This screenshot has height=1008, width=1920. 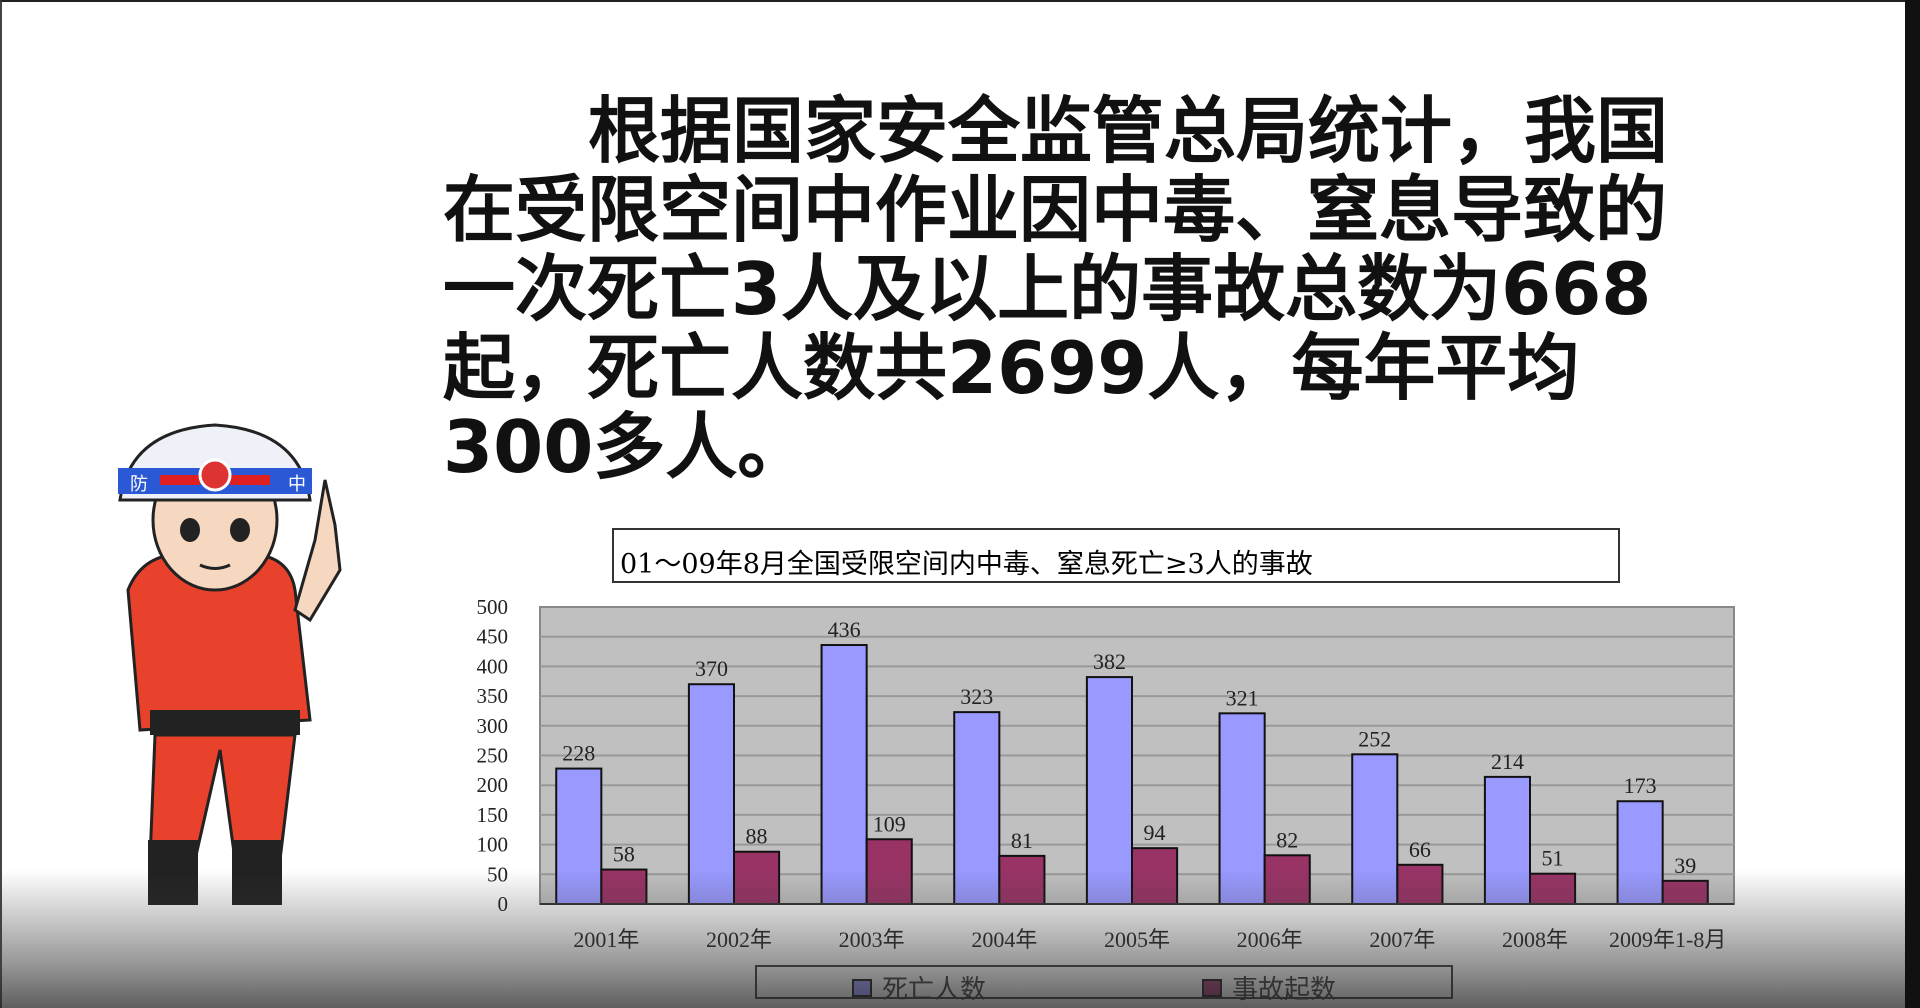 What do you see at coordinates (1912, 504) in the screenshot?
I see `window-edge` at bounding box center [1912, 504].